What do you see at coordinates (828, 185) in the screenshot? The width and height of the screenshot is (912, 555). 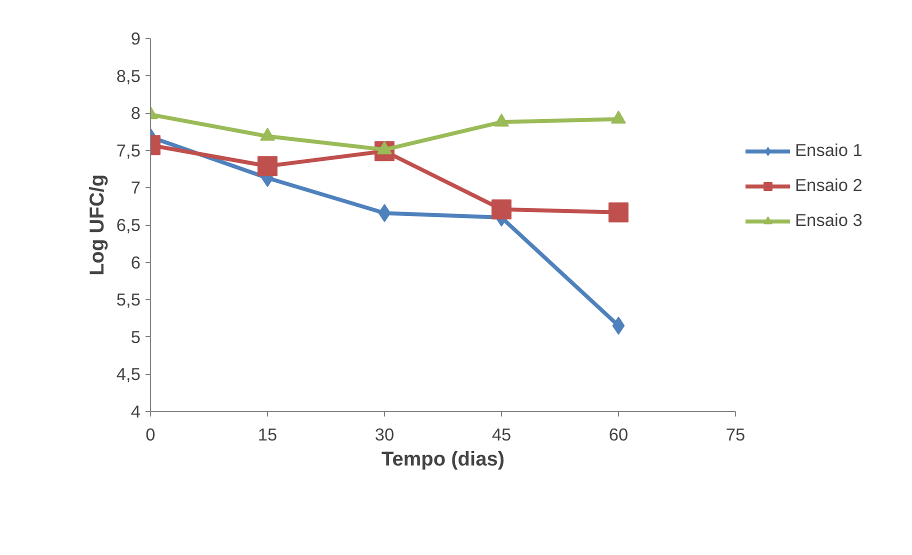 I see `legend-label: Ensaio 2` at bounding box center [828, 185].